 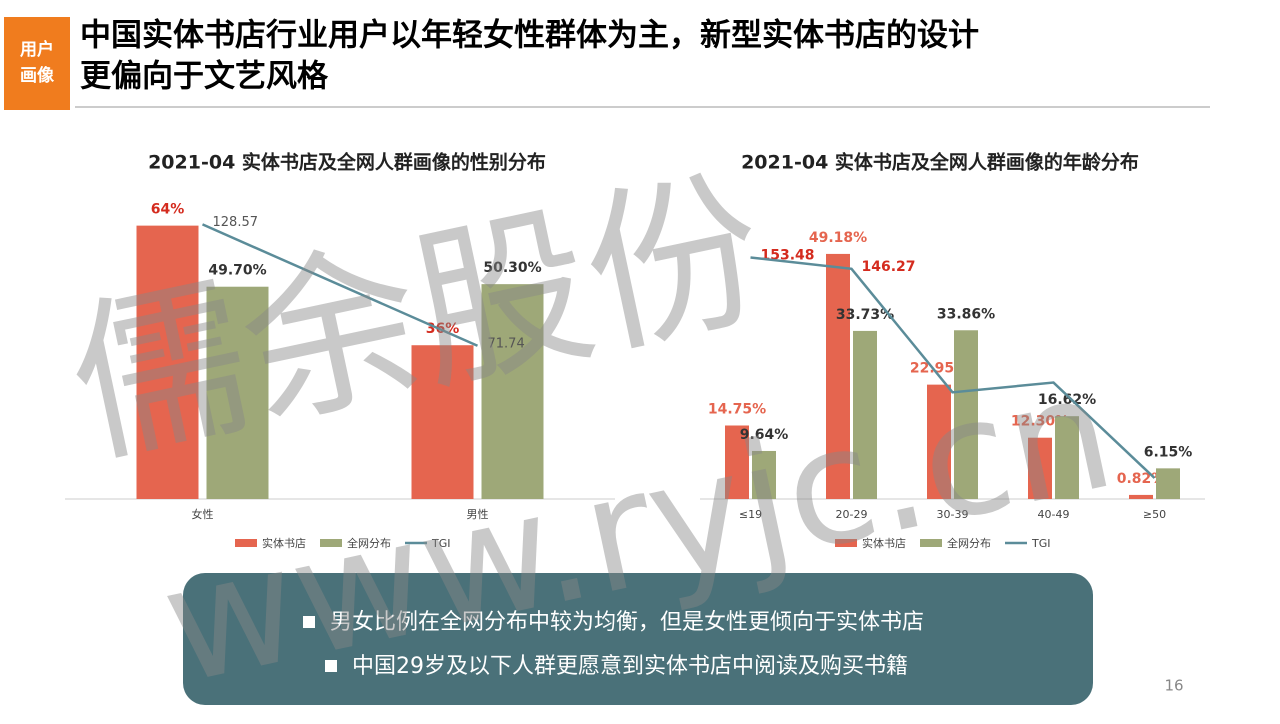 What do you see at coordinates (529, 36) in the screenshot?
I see `slide-title: 中国实体书店行业用户以年轻女性群体为主，新型实体书店的设计` at bounding box center [529, 36].